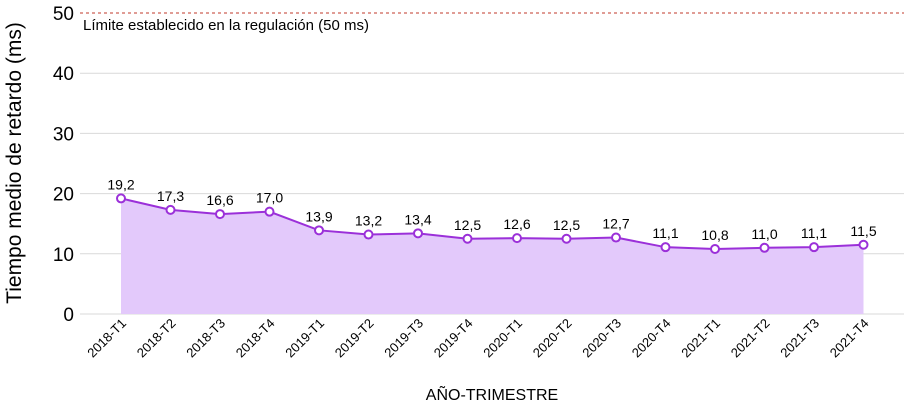  I want to click on data-label-2018-T1: 19,2, so click(120, 184).